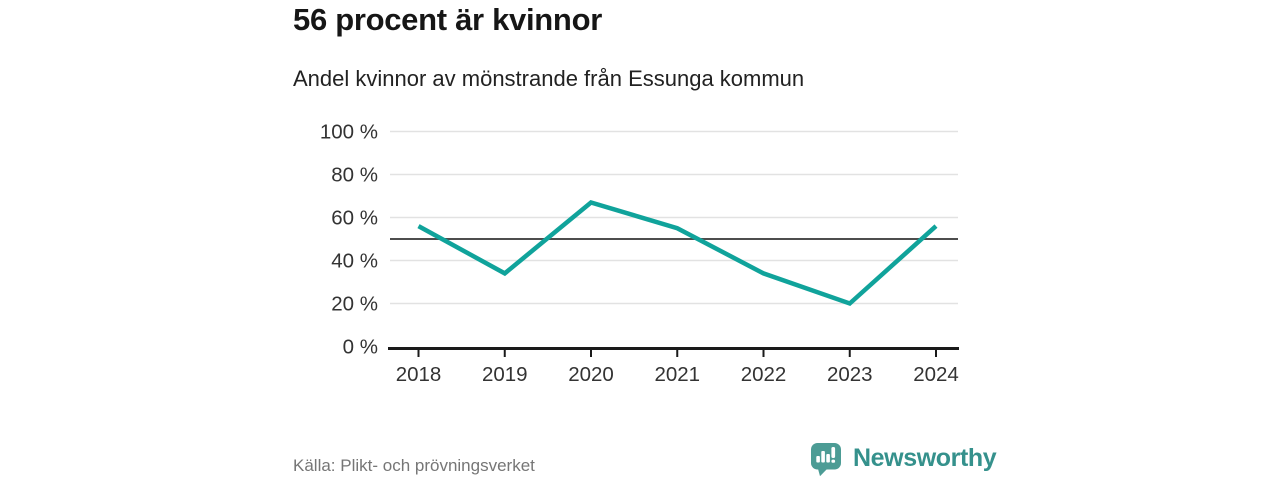 Image resolution: width=1280 pixels, height=480 pixels. Describe the element at coordinates (591, 374) in the screenshot. I see `x-tick-label: 2020` at that location.